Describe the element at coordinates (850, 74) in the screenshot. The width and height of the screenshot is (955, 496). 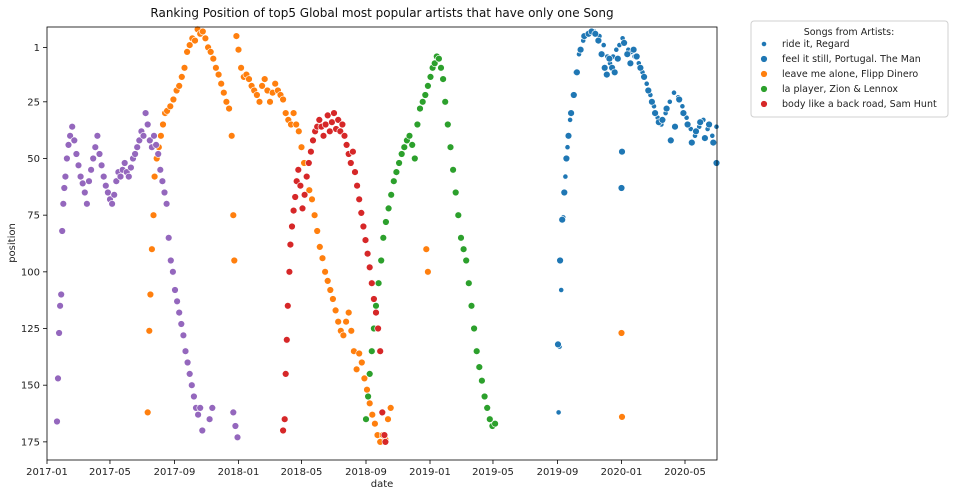
I see `legend-label: leave me alone, Flipp Dinero` at that location.